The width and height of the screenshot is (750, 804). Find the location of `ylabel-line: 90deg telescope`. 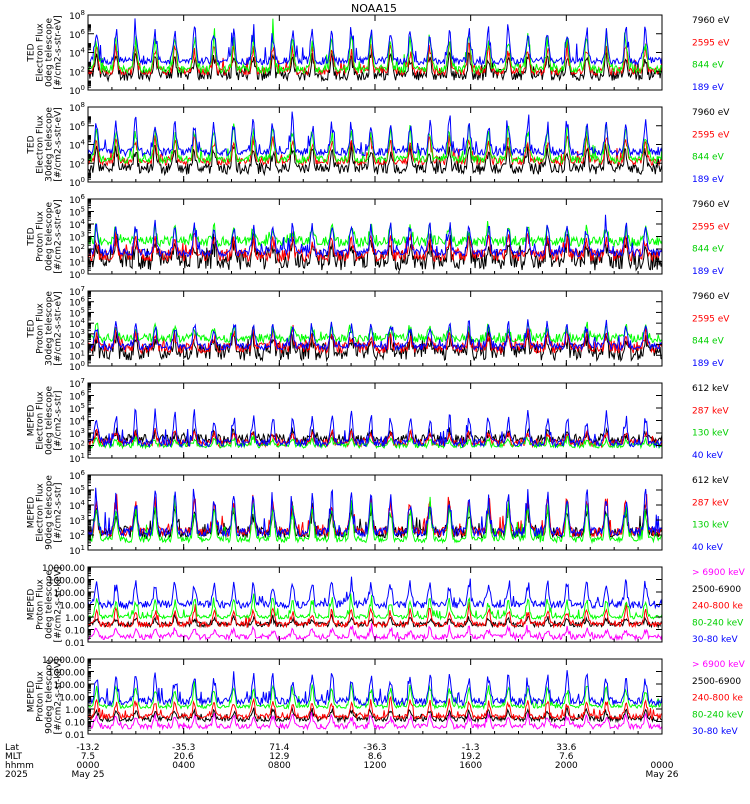

ylabel-line: 90deg telescope is located at coordinates (50, 512).